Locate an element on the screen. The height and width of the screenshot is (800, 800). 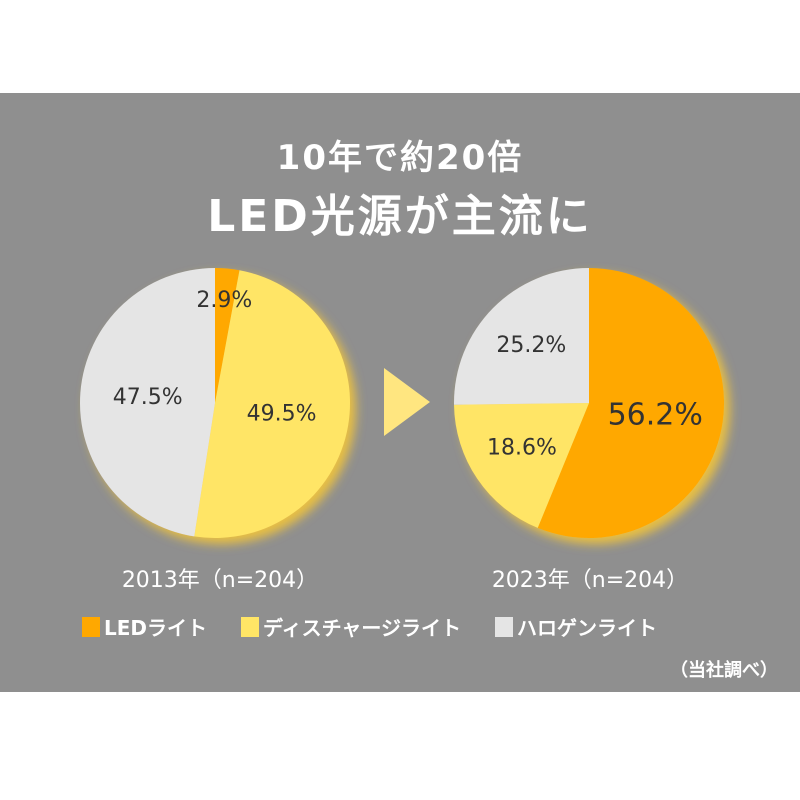
data-label: 18.6% is located at coordinates (522, 448).